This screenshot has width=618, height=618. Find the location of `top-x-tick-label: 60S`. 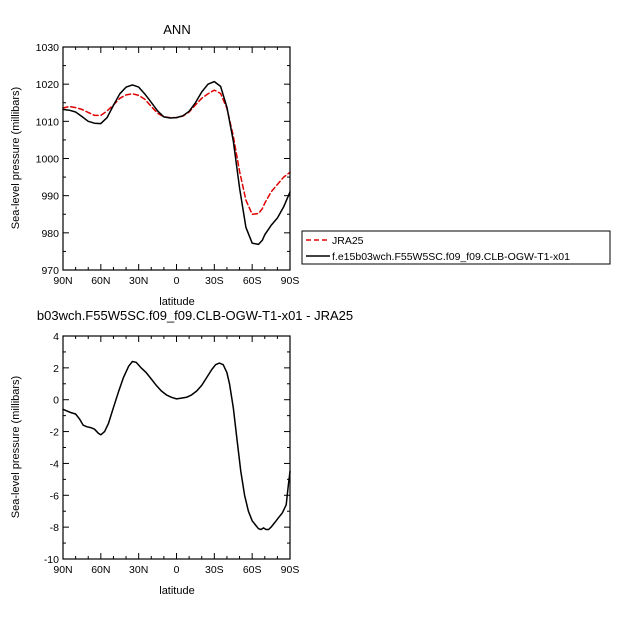

top-x-tick-label: 60S is located at coordinates (252, 281).